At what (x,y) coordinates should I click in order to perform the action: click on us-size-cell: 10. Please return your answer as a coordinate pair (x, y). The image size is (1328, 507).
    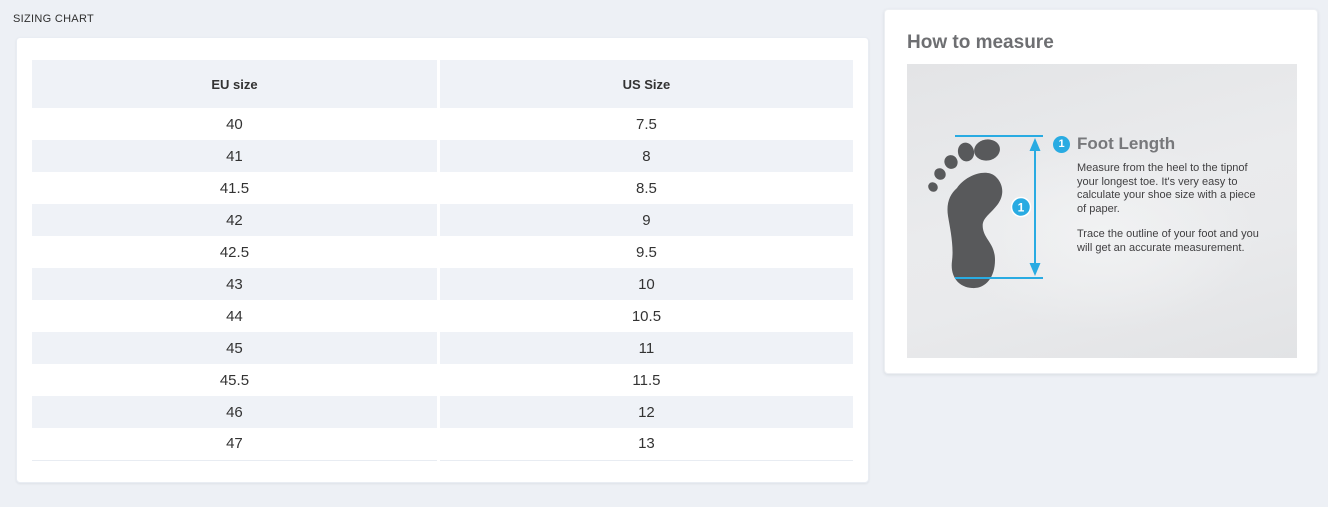
    Looking at the image, I should click on (645, 284).